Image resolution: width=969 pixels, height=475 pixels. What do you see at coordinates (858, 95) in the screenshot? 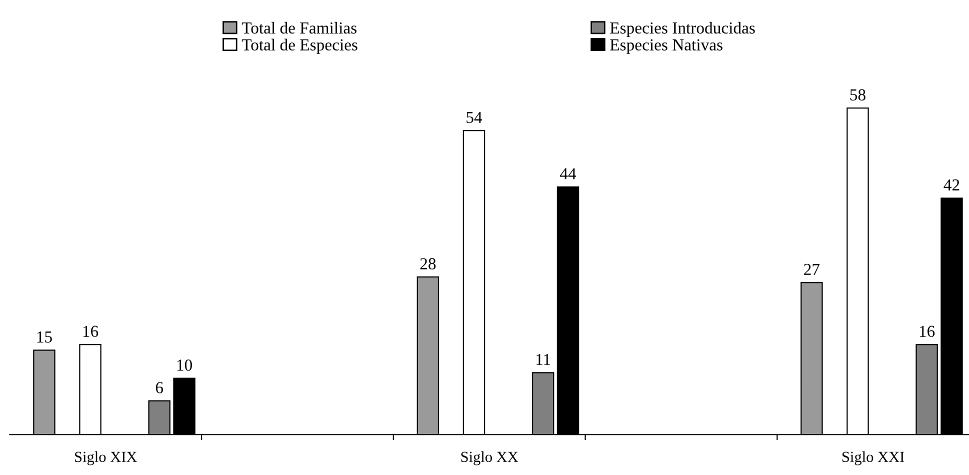
I see `data-label: 58` at bounding box center [858, 95].